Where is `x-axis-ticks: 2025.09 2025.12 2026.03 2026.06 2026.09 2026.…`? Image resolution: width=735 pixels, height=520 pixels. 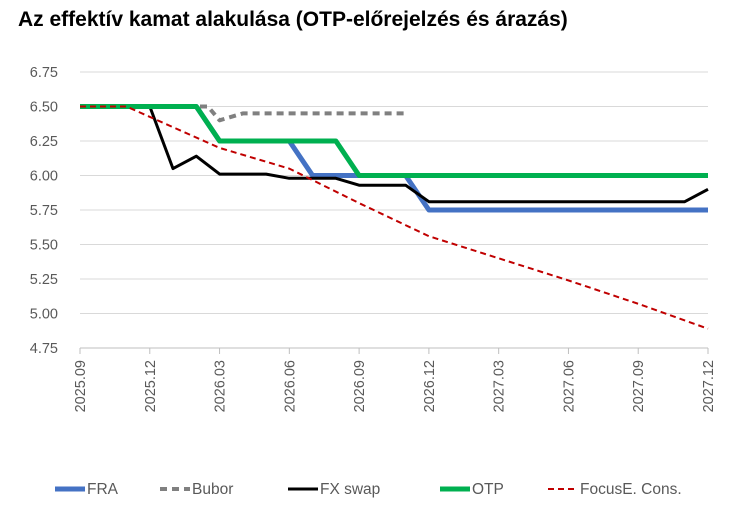 x-axis-ticks: 2025.09 2025.12 2026.03 2026.06 2026.09 2026.… is located at coordinates (395, 380).